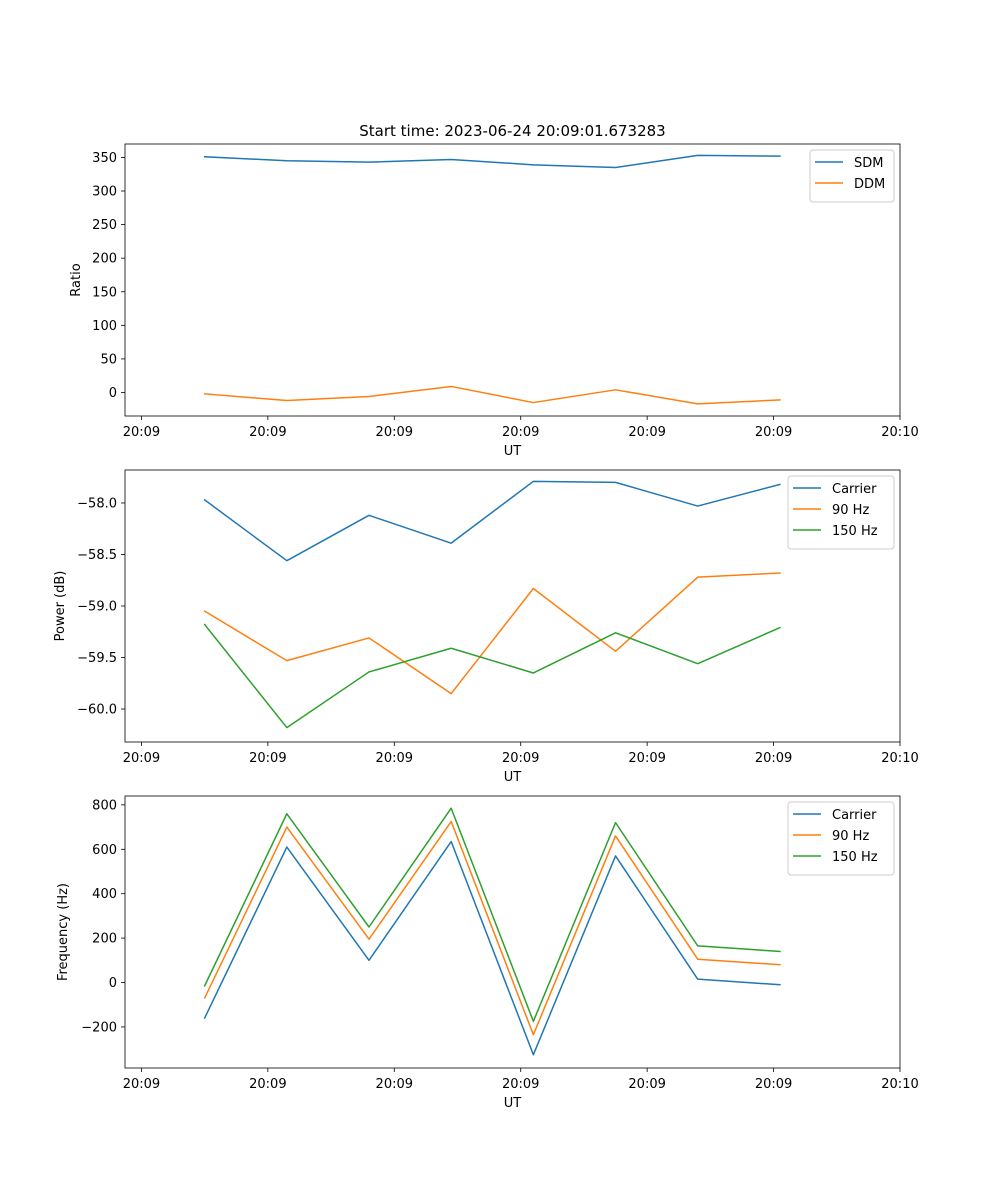 This screenshot has width=1000, height=1200. I want to click on y-tick-label: 400, so click(104, 894).